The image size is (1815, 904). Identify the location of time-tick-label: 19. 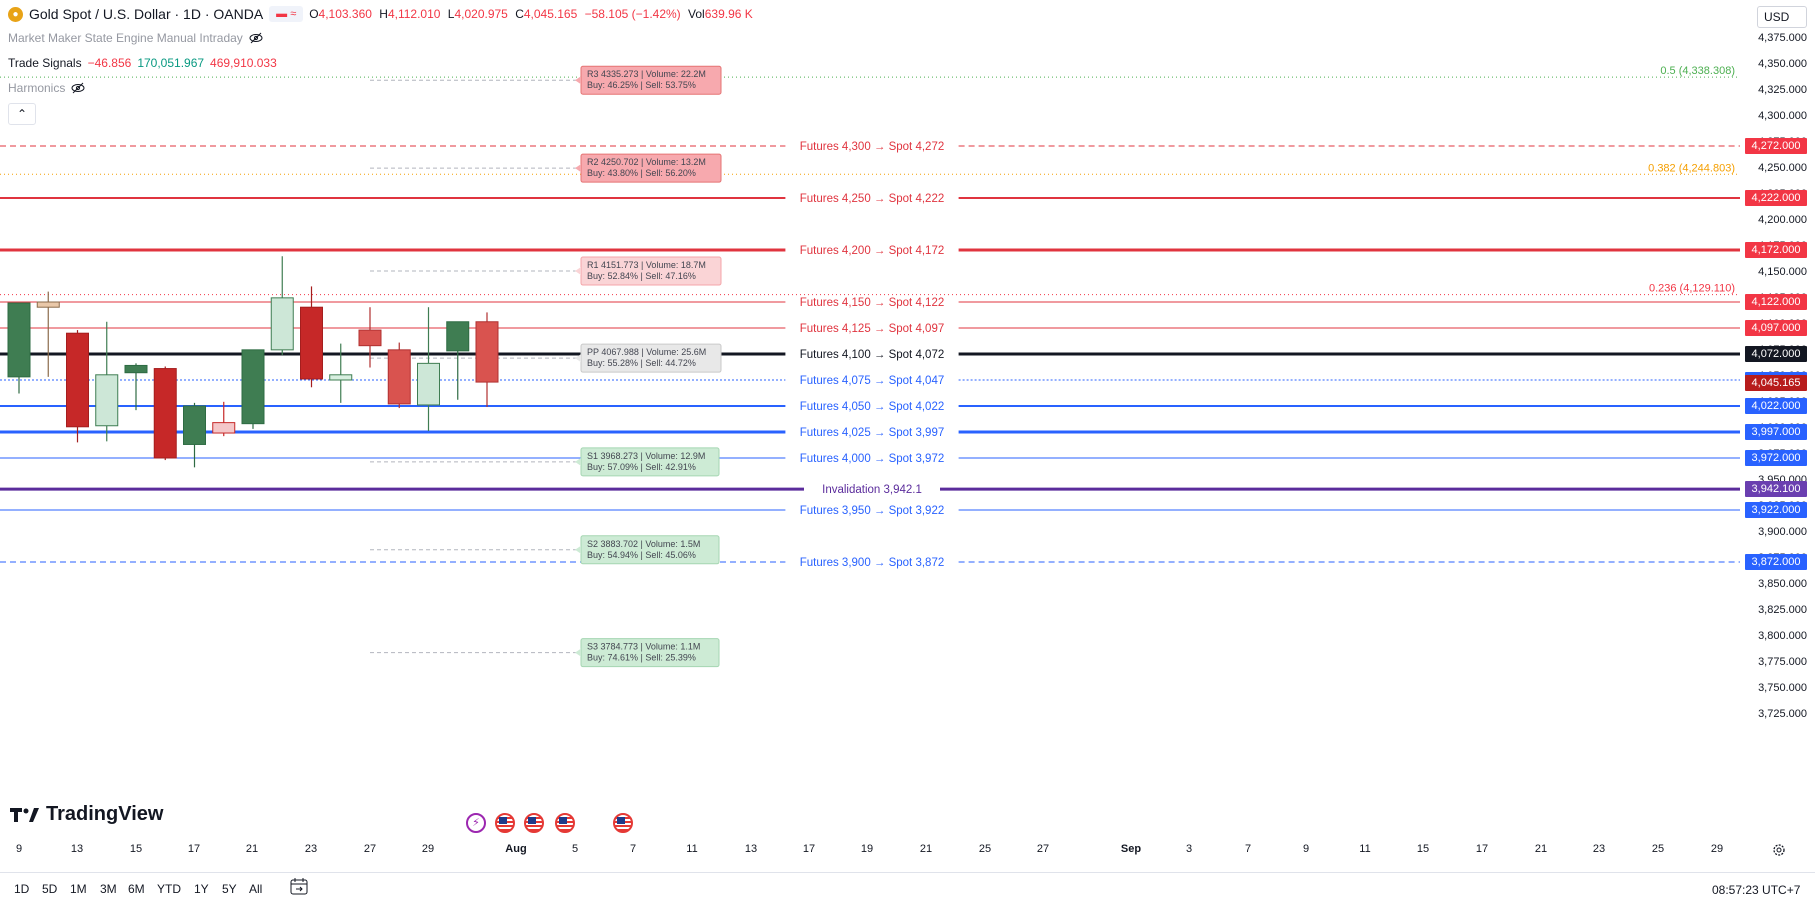
(867, 849).